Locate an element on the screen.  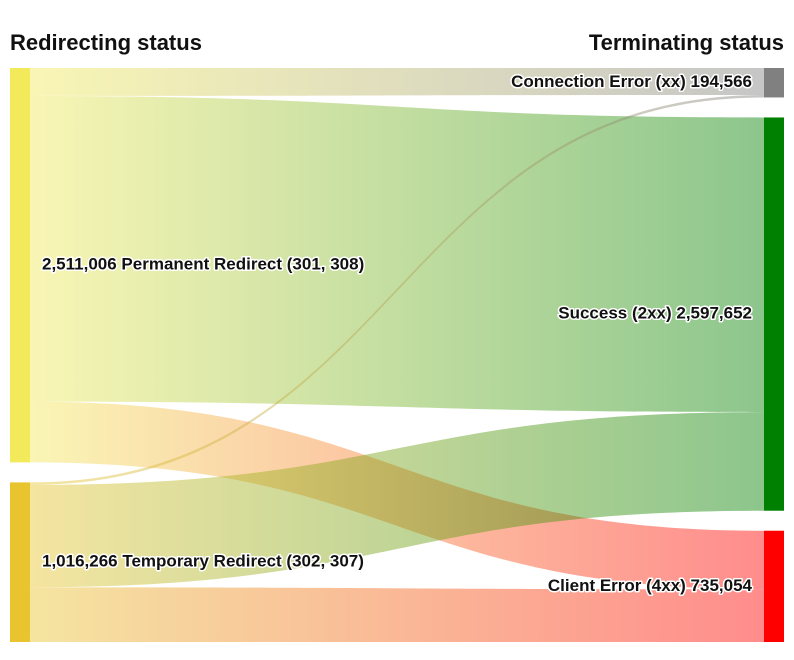
source-node-perm is located at coordinates (20, 265).